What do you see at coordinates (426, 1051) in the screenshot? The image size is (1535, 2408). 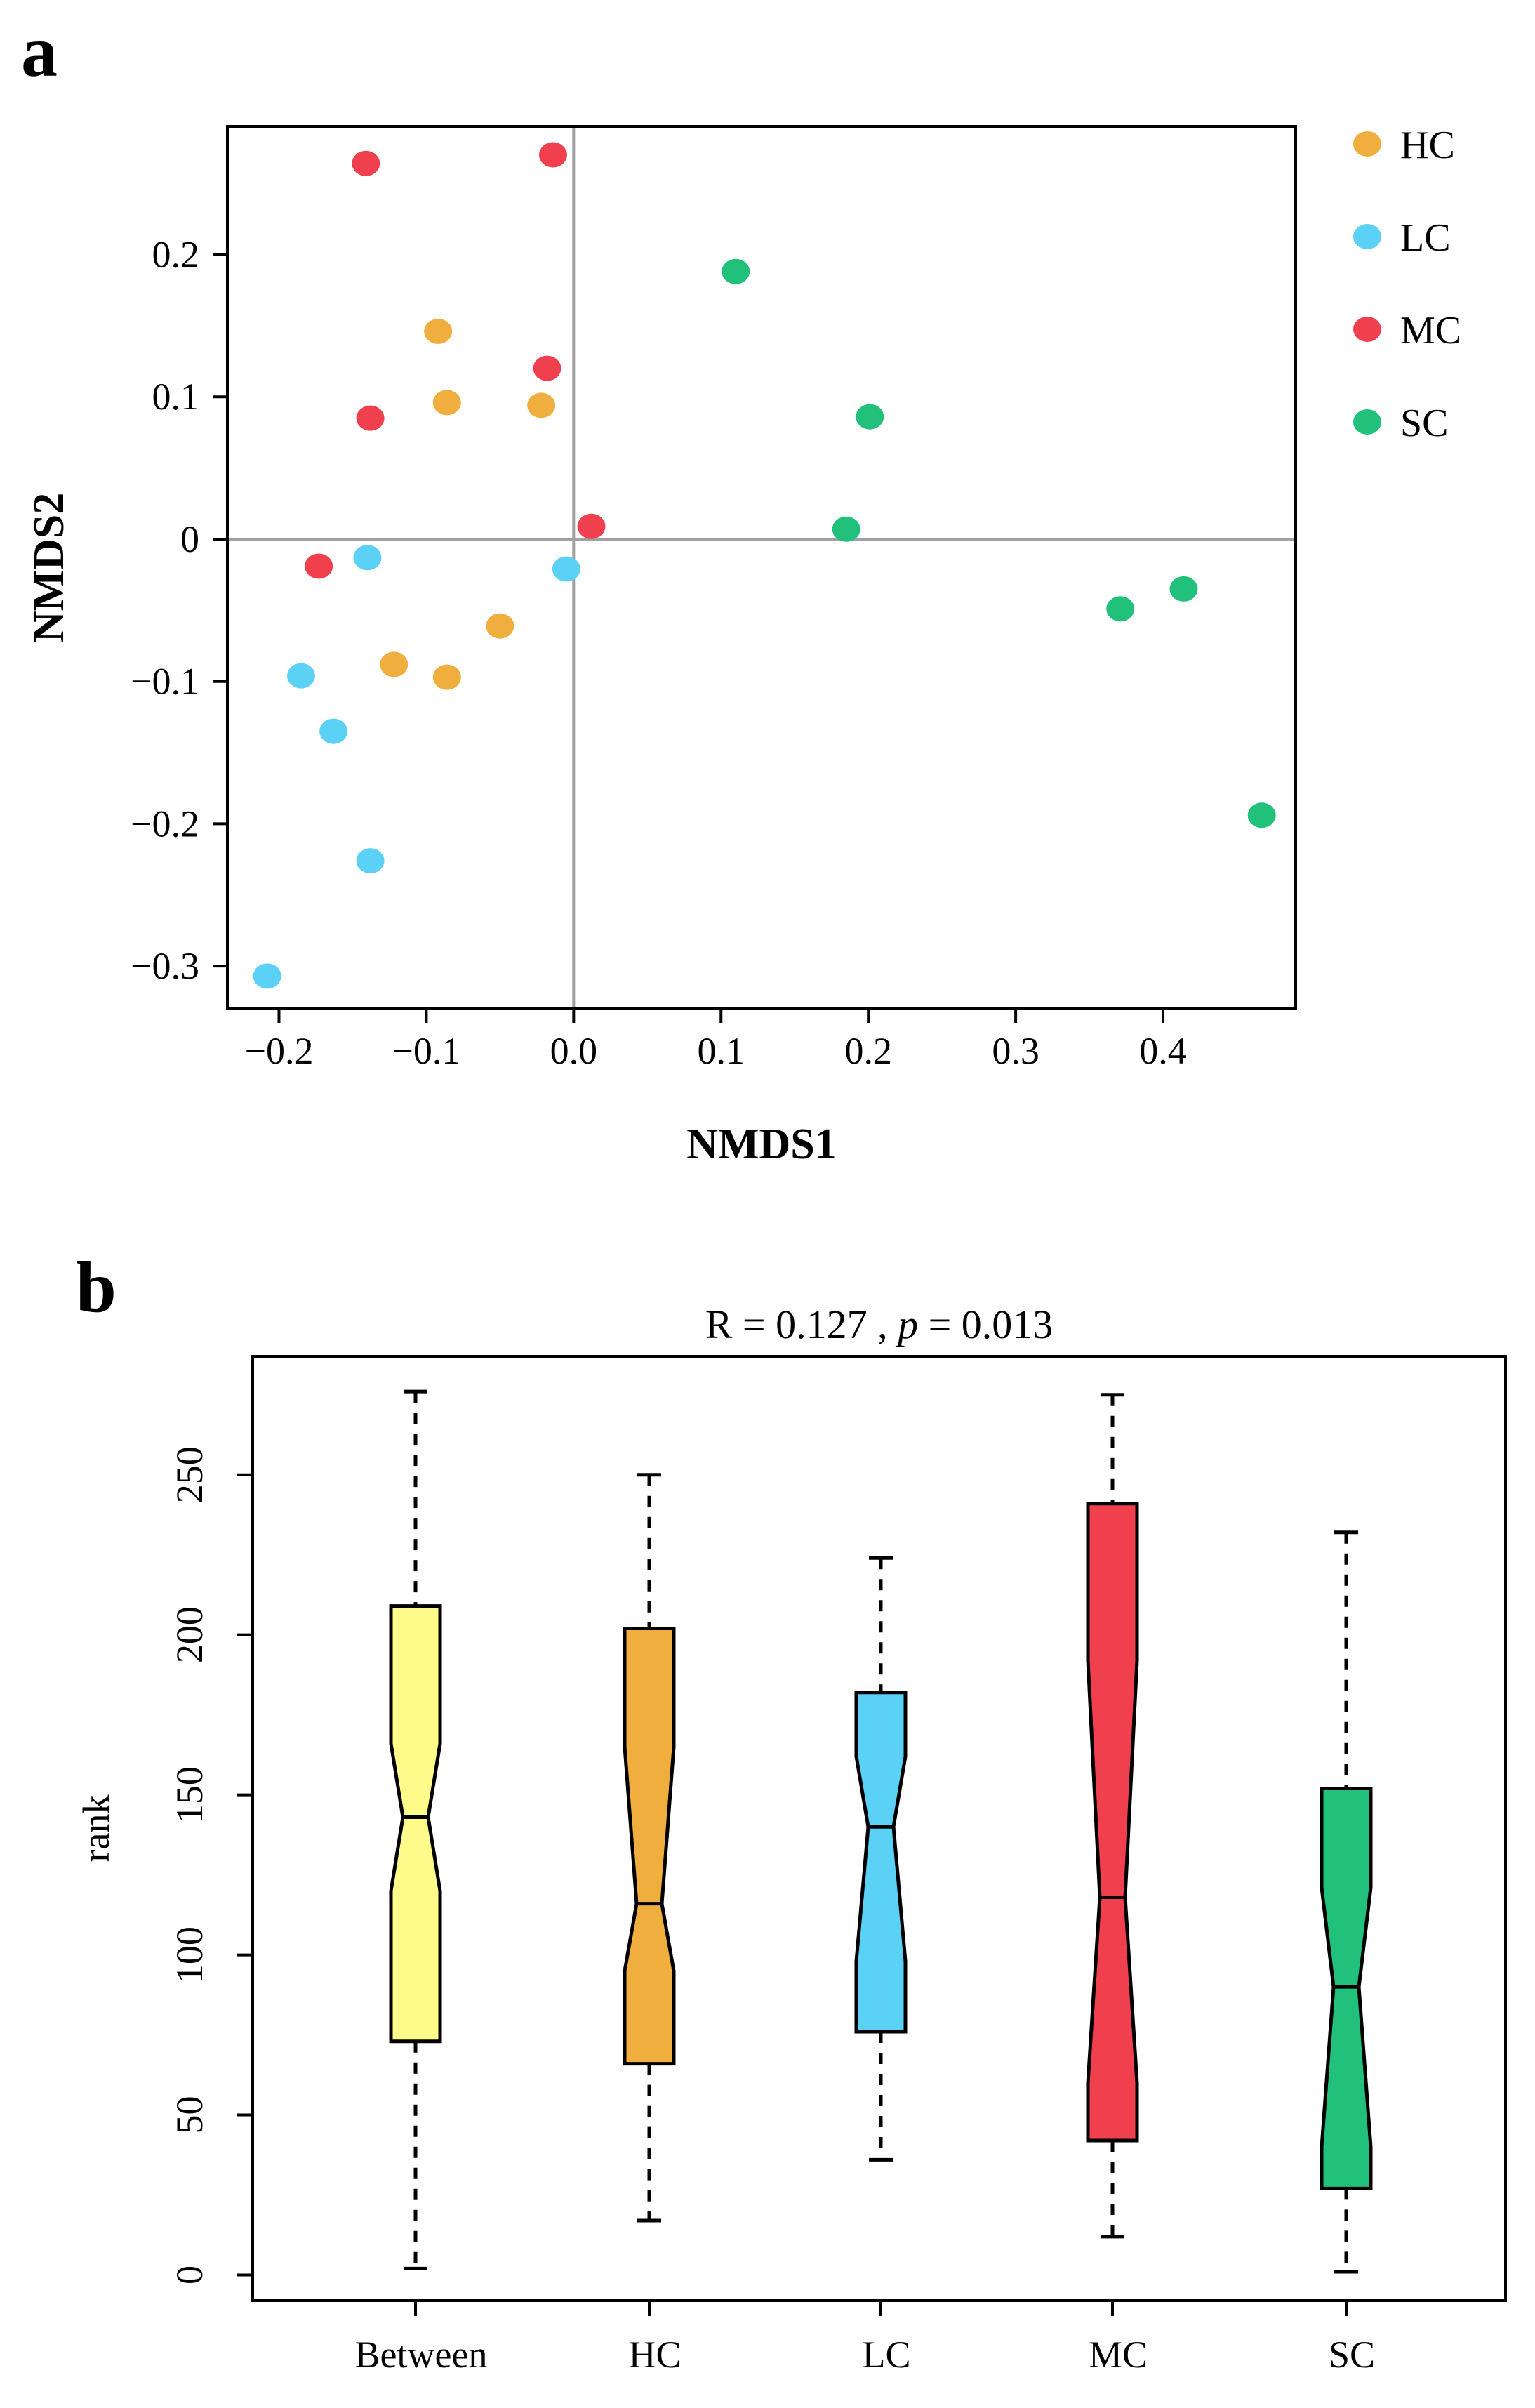 I see `x-tick-label: −0.1` at bounding box center [426, 1051].